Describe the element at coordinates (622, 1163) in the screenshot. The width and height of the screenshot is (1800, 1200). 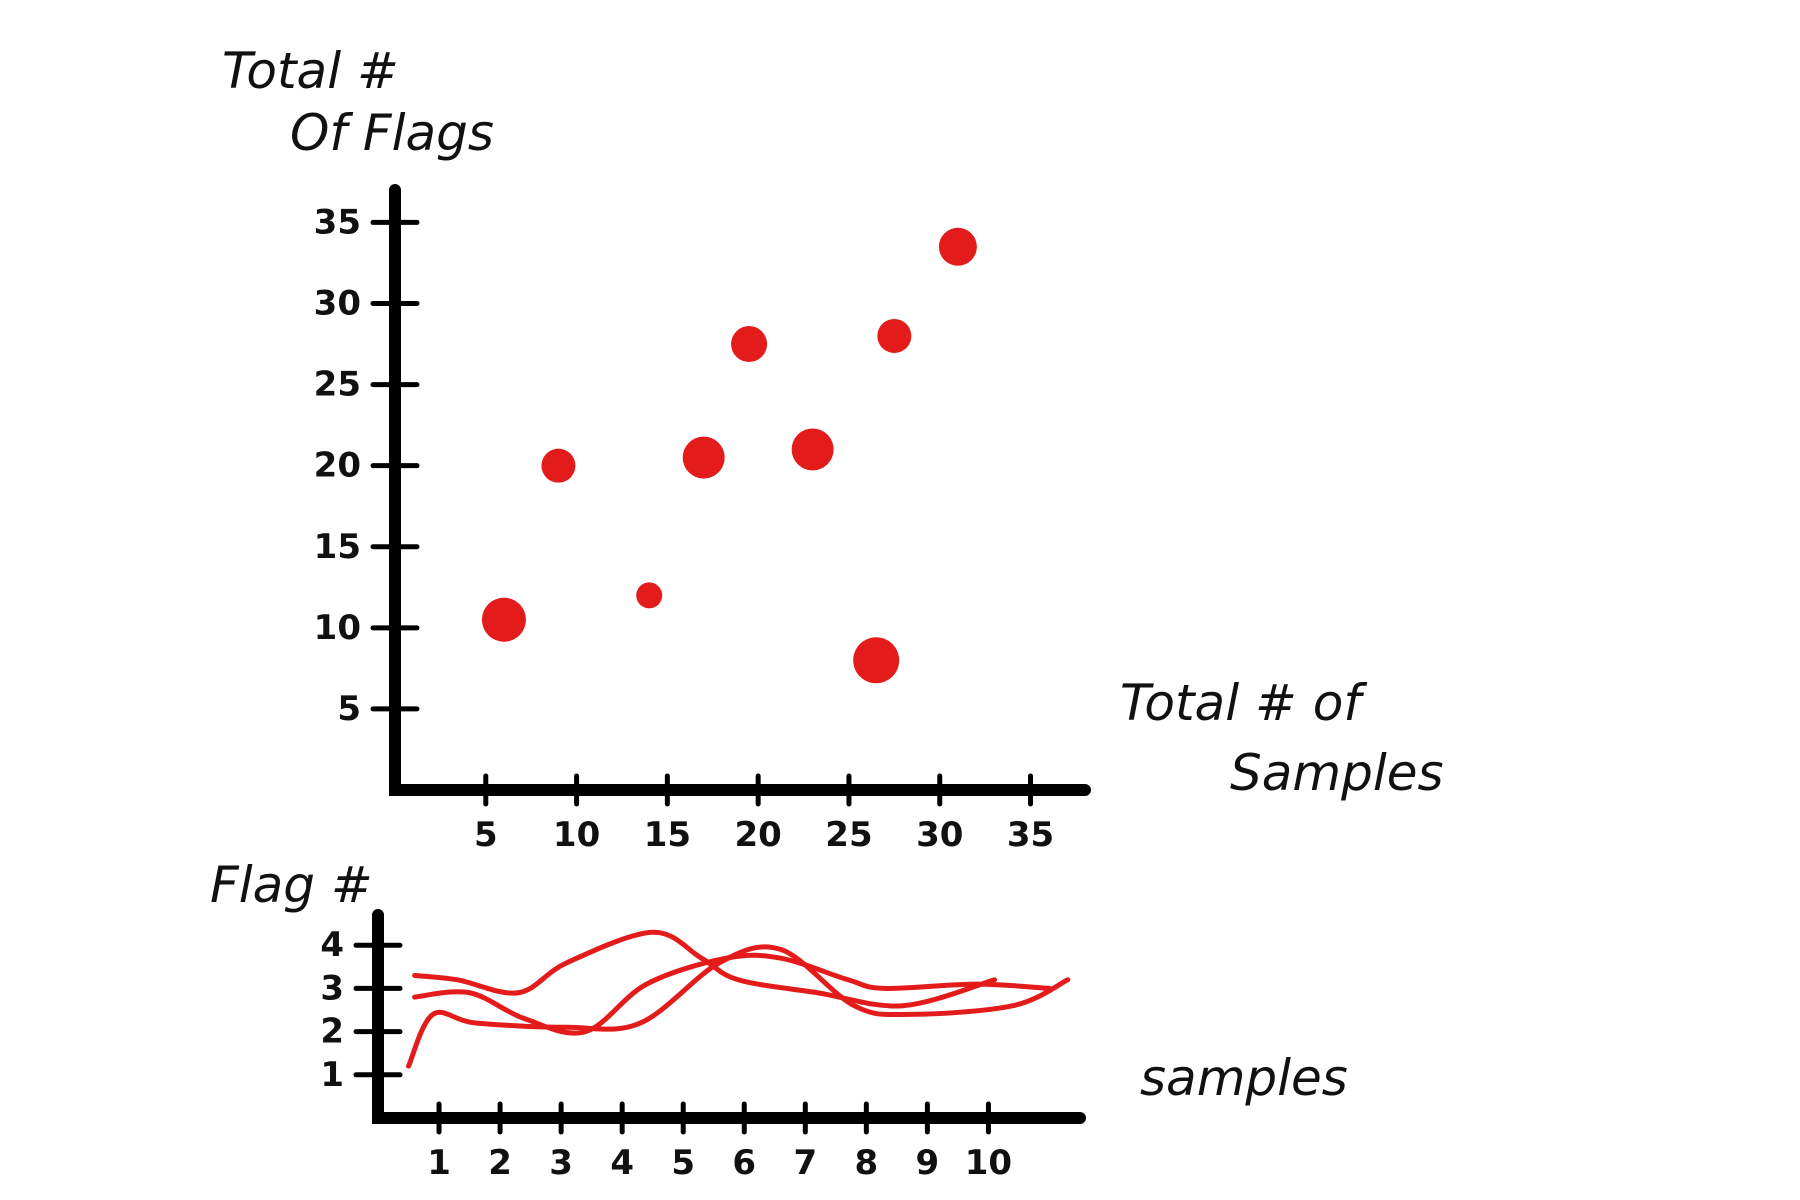
I see `line-x-tick-label: 4` at that location.